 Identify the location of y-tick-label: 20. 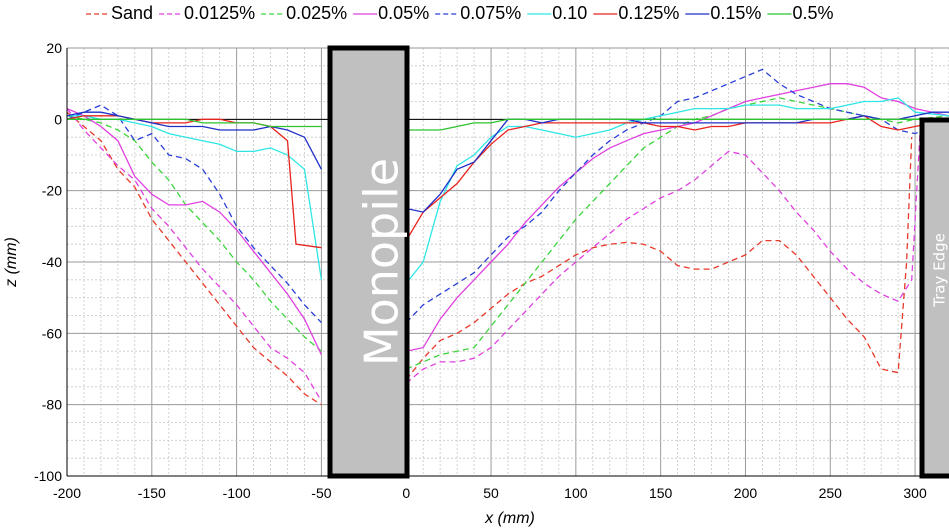
(54, 48).